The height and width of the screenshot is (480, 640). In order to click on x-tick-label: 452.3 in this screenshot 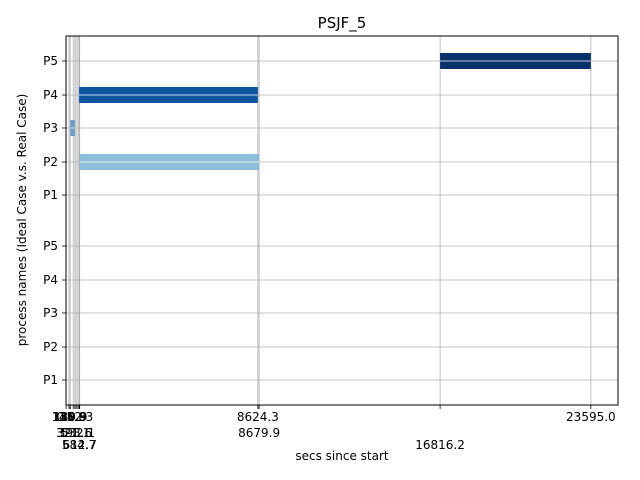, I will do `click(76, 417)`.